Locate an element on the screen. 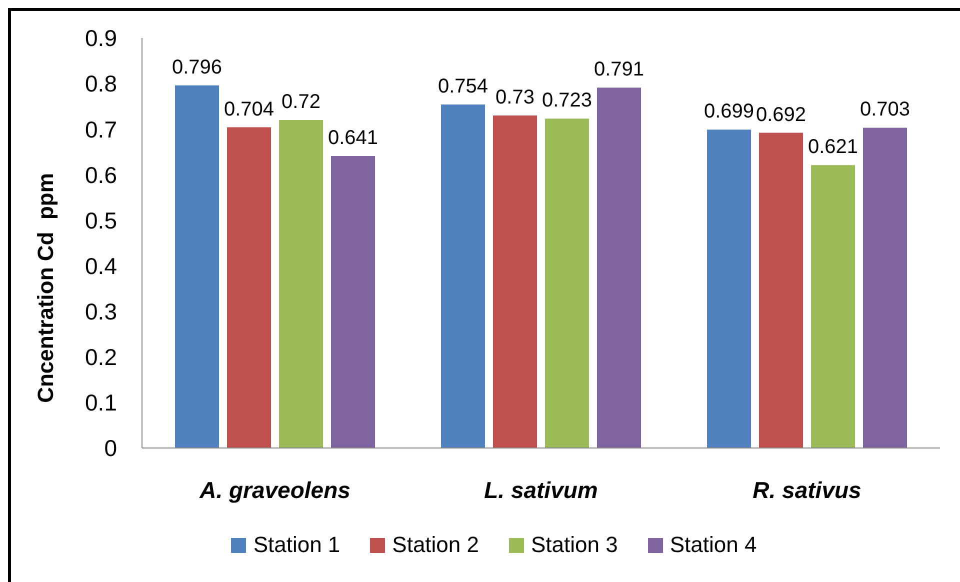 The height and width of the screenshot is (582, 960). data-label: 0.791 is located at coordinates (619, 69).